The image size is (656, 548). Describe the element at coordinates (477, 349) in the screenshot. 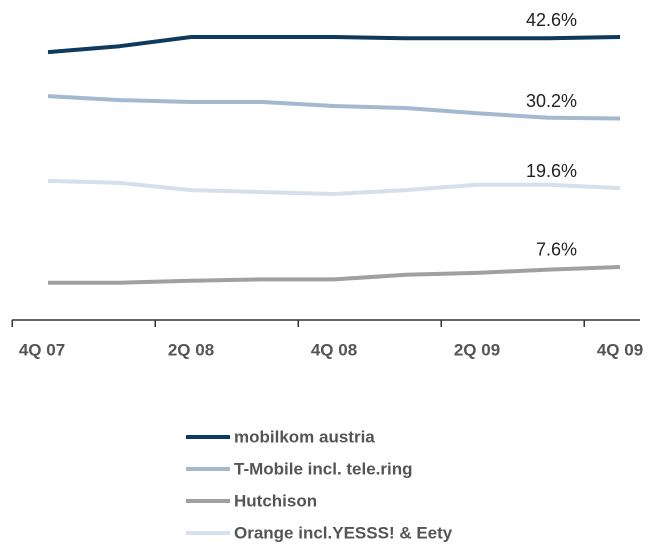

I see `x-tick-label: 2Q 09` at that location.